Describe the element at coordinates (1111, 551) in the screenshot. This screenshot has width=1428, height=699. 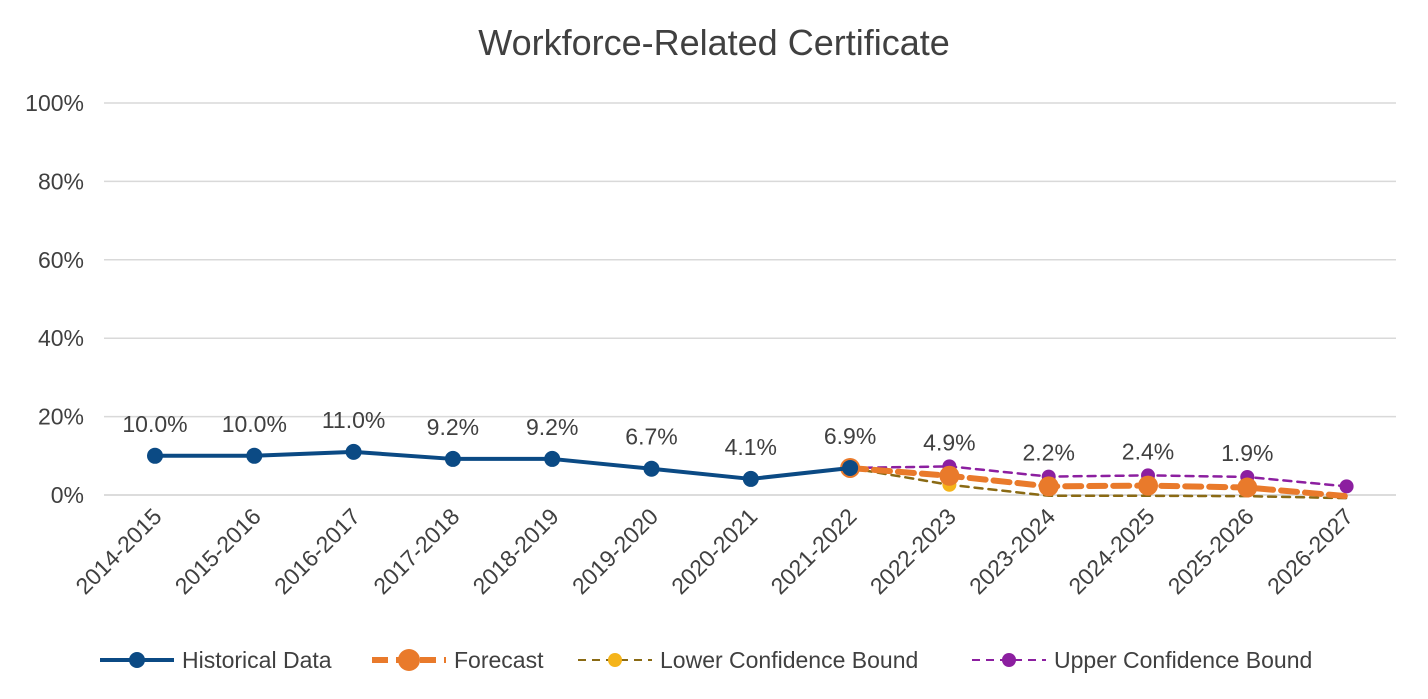
I see `x-tick-label: 2024-2025` at that location.